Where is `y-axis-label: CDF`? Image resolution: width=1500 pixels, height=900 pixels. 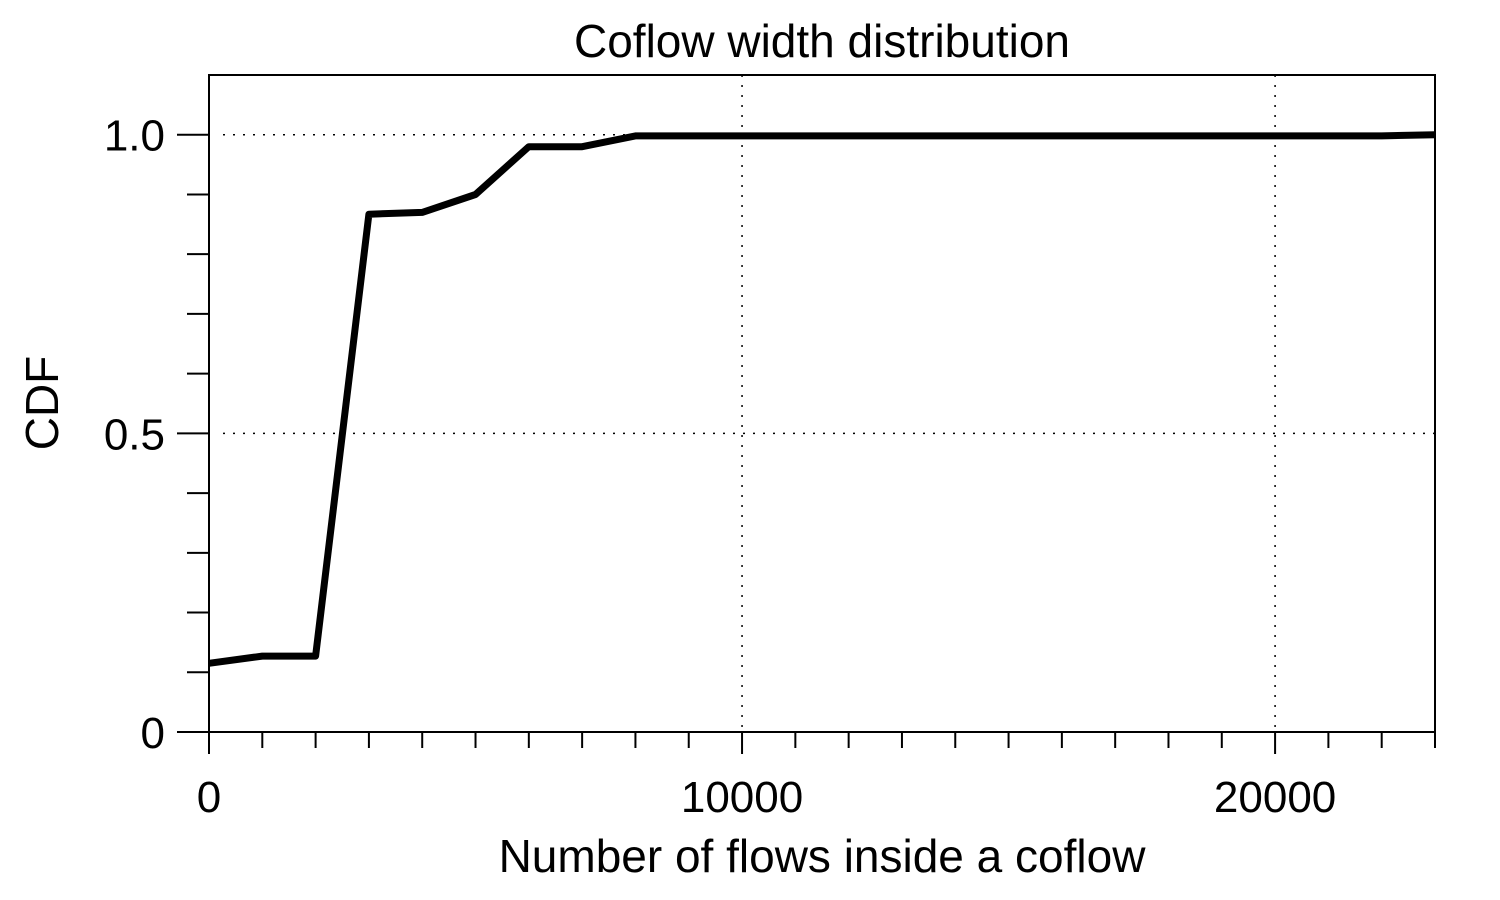 y-axis-label: CDF is located at coordinates (42, 403).